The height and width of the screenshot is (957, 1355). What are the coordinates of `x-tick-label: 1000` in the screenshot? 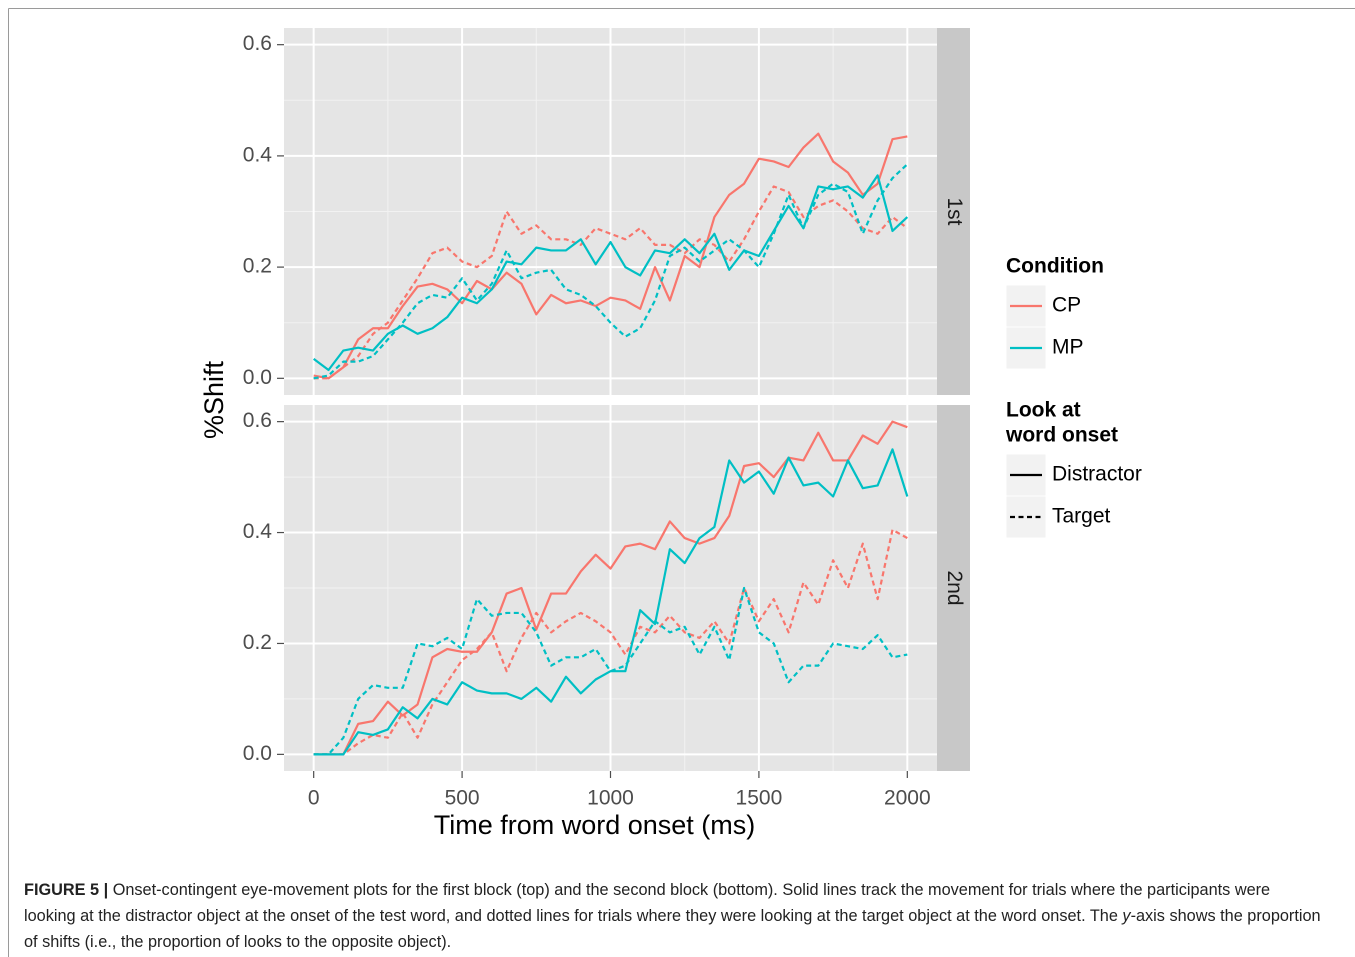 It's located at (610, 798).